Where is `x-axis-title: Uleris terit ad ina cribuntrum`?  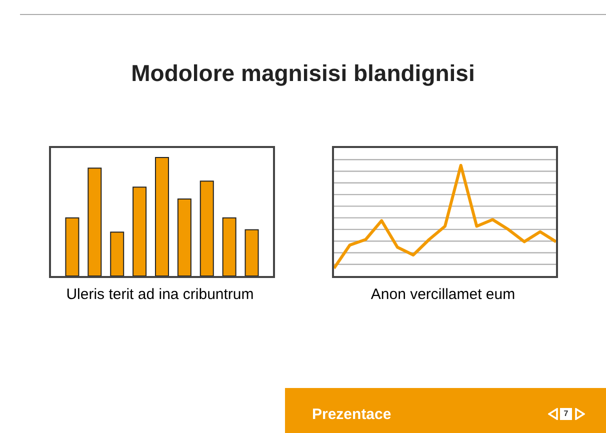
x-axis-title: Uleris terit ad ina cribuntrum is located at coordinates (160, 294).